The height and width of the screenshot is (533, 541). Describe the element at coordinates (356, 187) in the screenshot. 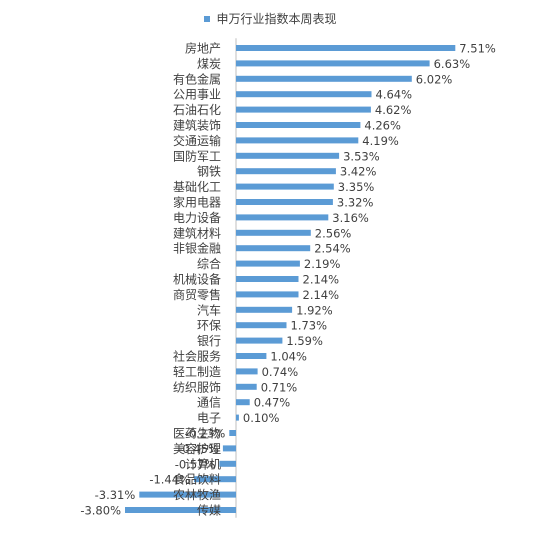

I see `value-label-9: 3.35%` at that location.